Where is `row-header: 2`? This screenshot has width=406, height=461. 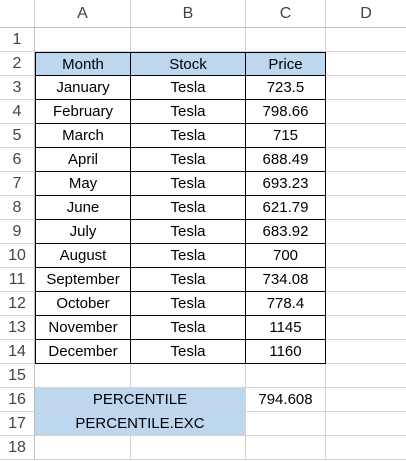
row-header: 2 is located at coordinates (17, 64).